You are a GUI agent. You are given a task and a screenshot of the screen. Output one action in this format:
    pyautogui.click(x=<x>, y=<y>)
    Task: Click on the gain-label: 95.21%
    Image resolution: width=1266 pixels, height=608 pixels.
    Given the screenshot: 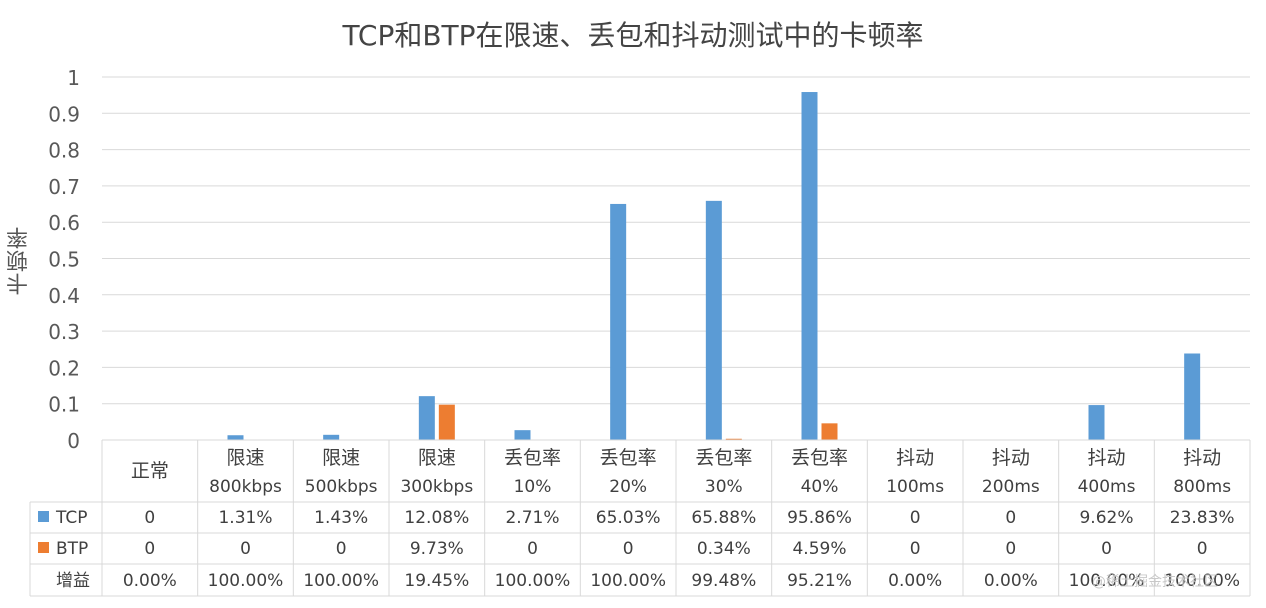 What is the action you would take?
    pyautogui.click(x=819, y=581)
    